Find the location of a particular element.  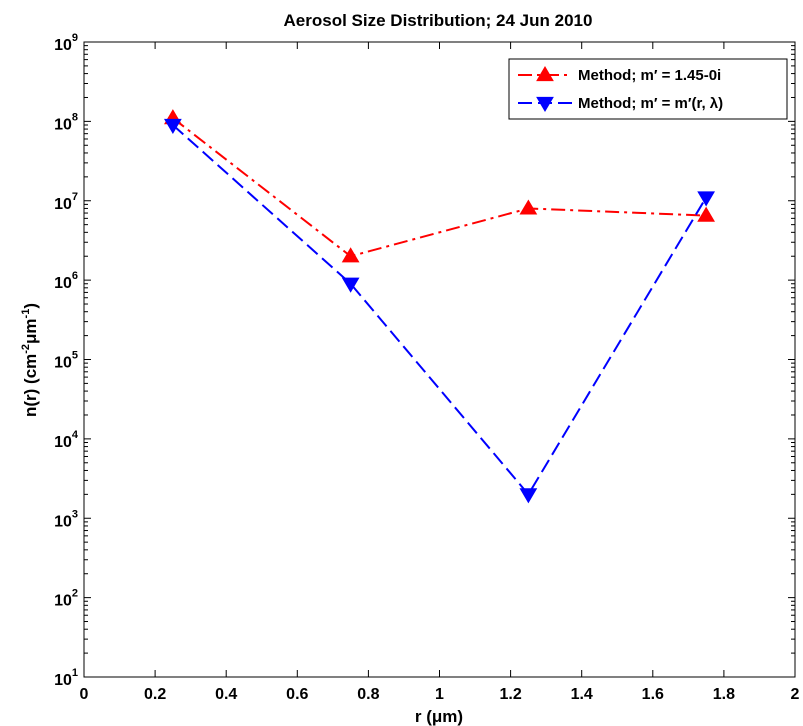

legend-item-2: Method; m′ = m′(r, λ) is located at coordinates (620, 103).